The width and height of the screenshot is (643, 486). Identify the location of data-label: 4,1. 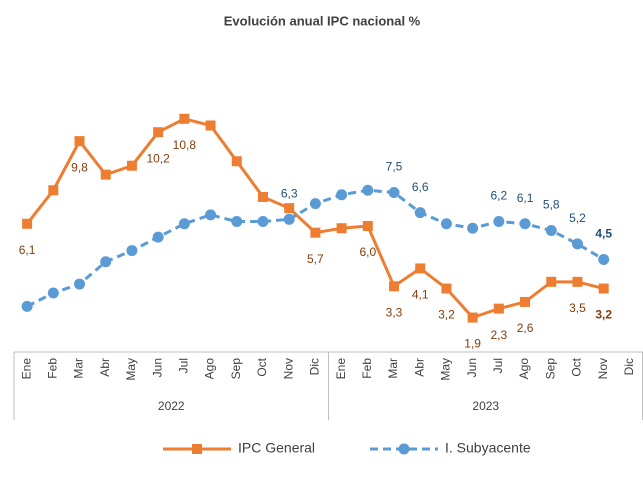
(420, 295).